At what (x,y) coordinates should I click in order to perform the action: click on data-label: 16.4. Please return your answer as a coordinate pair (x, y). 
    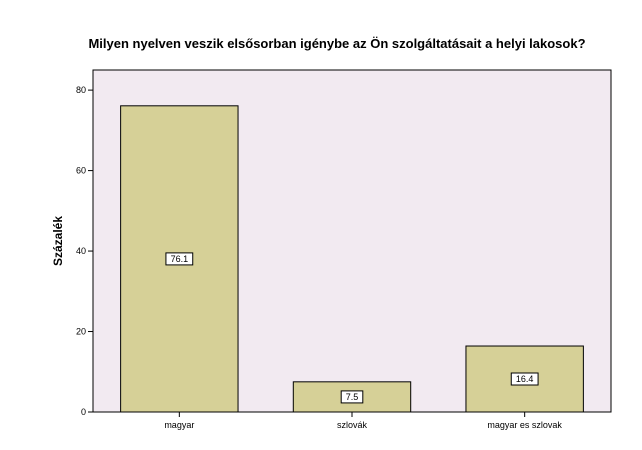
    Looking at the image, I should click on (525, 379).